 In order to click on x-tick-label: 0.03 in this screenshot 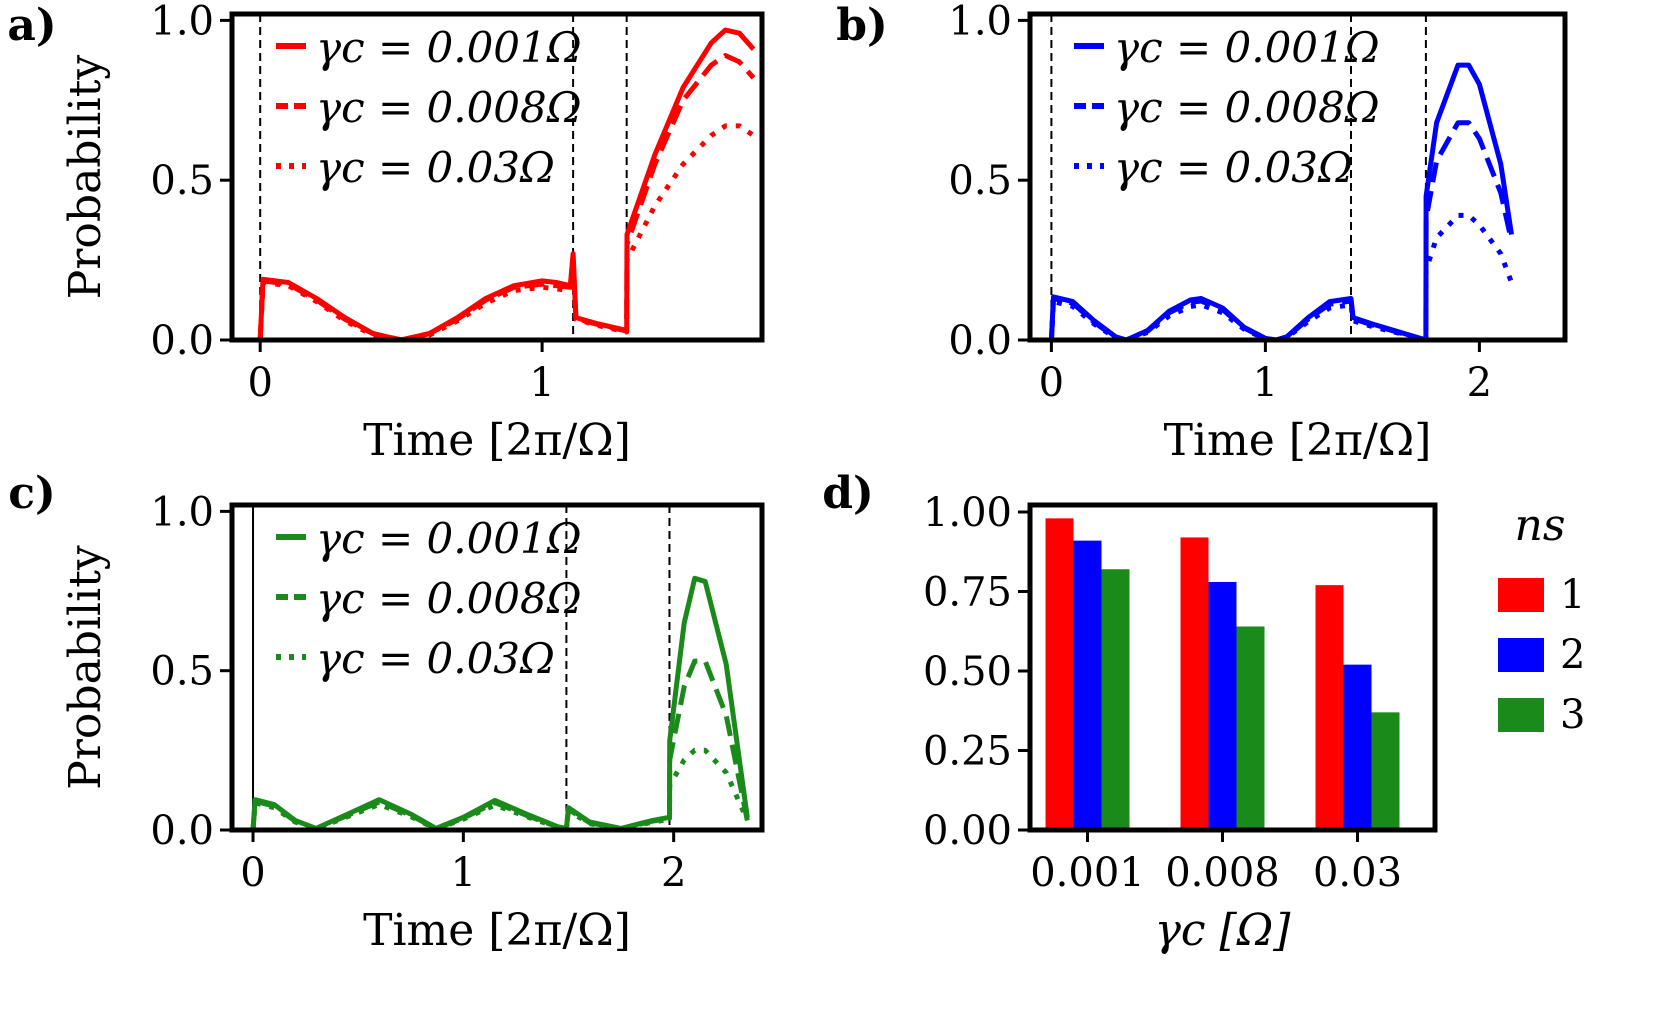, I will do `click(1357, 873)`.